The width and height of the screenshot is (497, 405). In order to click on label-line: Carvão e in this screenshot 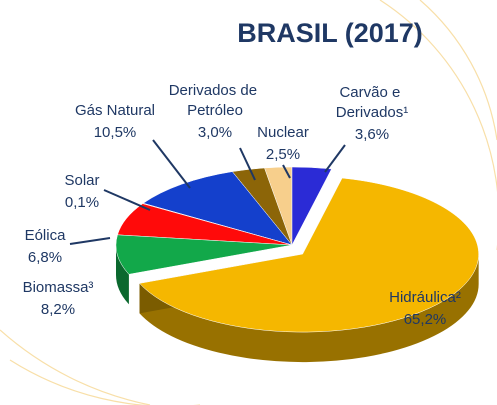, I will do `click(371, 92)`.